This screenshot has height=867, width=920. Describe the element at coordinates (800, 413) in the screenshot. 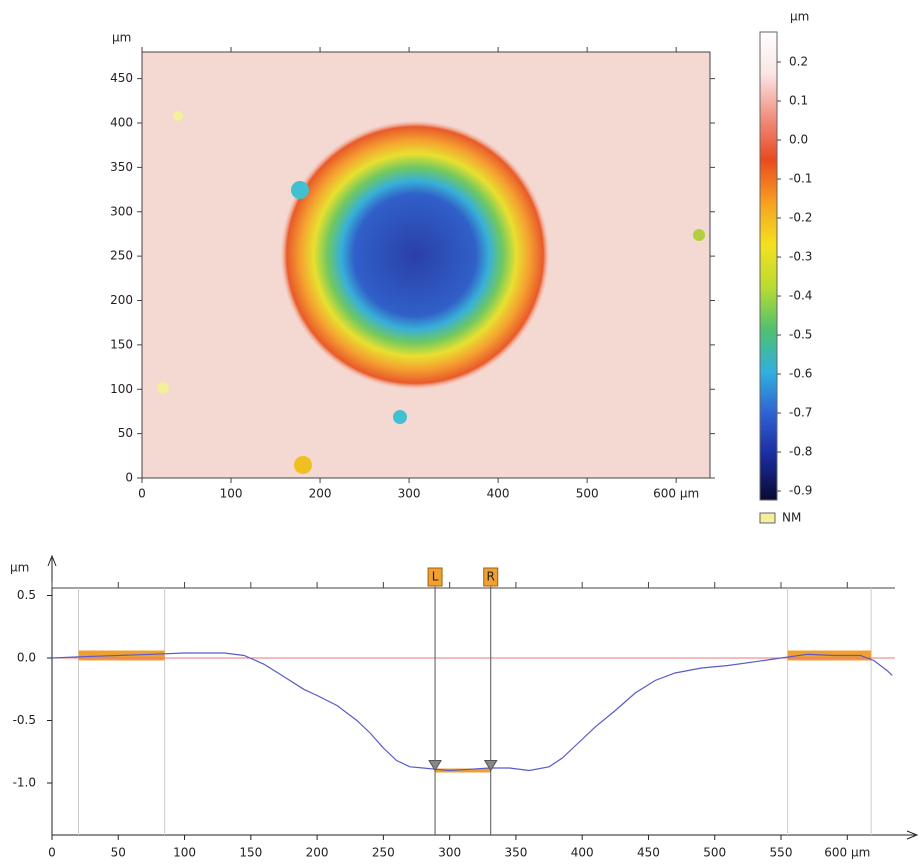

I see `colorbar-tick-label: -0.7` at that location.